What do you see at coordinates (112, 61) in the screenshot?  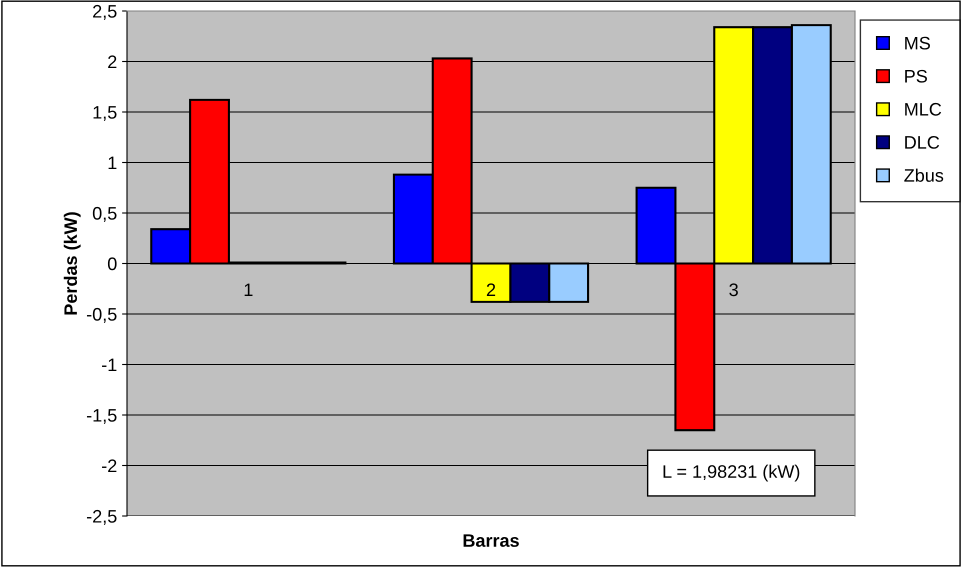 I see `y-tick-label: 2` at bounding box center [112, 61].